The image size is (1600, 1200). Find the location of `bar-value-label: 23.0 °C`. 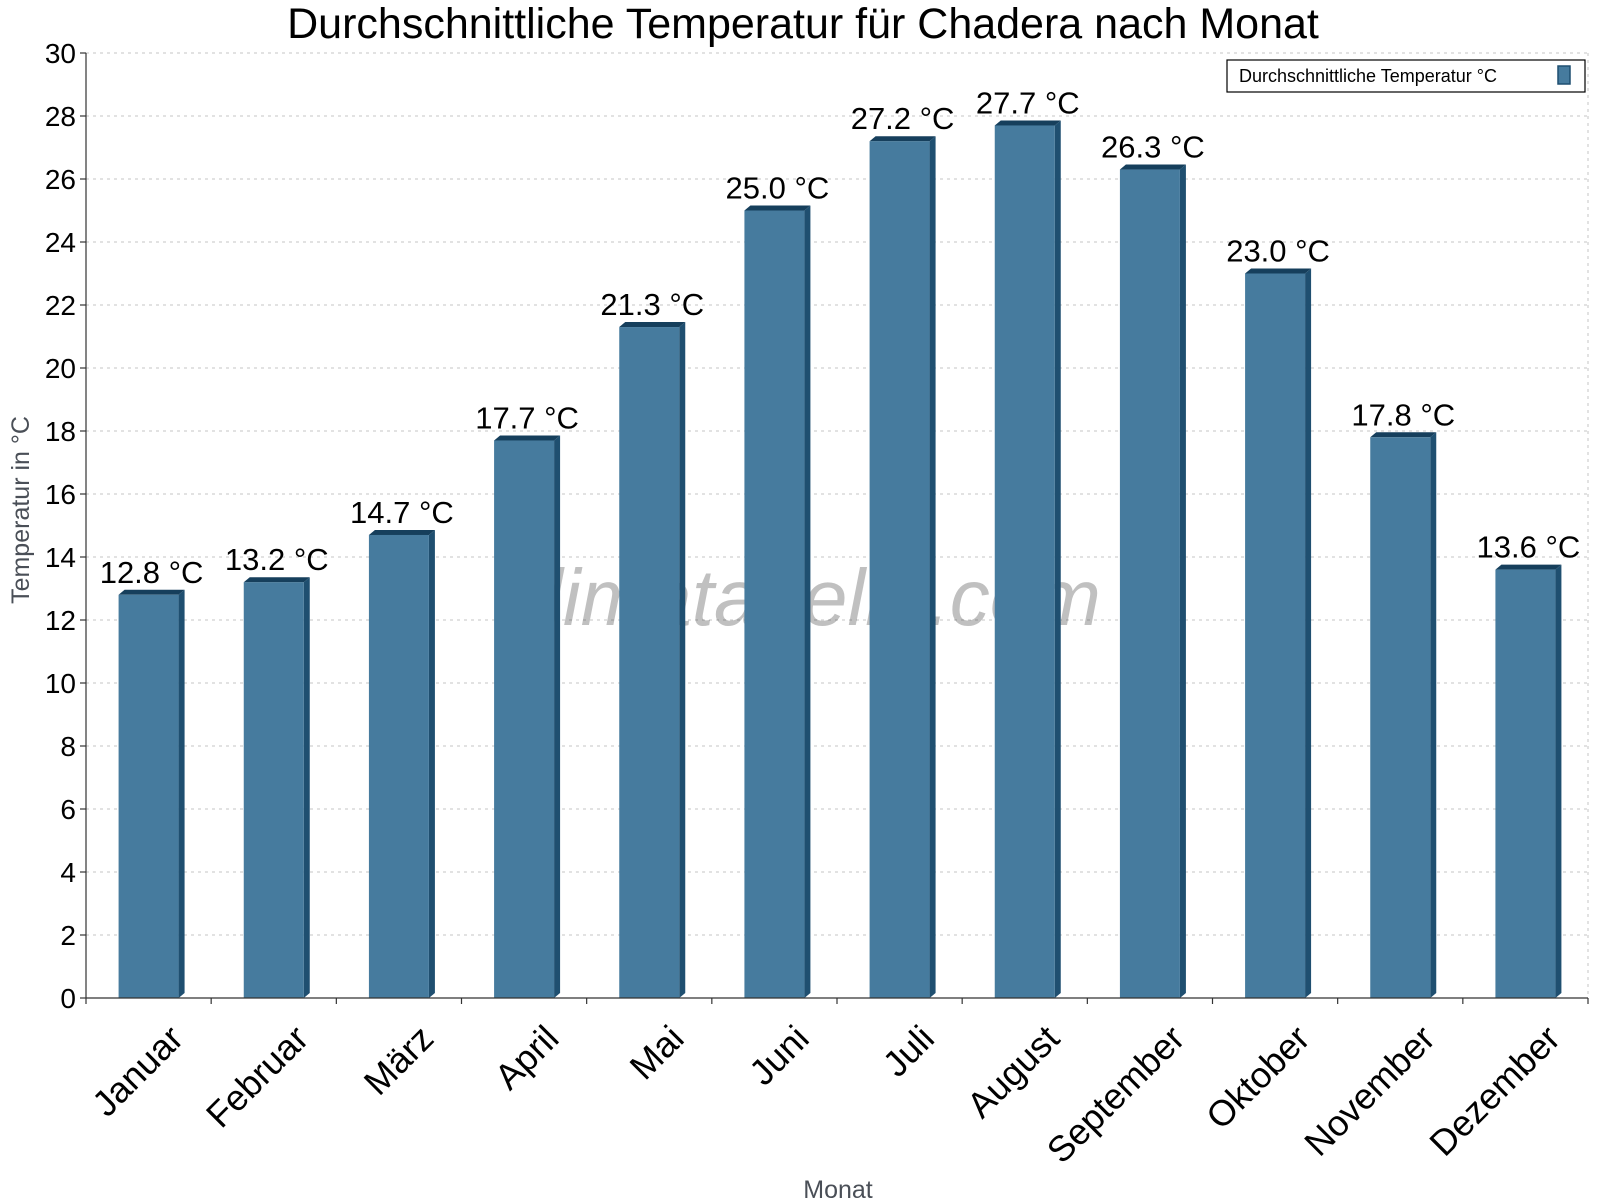

bar-value-label: 23.0 °C is located at coordinates (1278, 251).